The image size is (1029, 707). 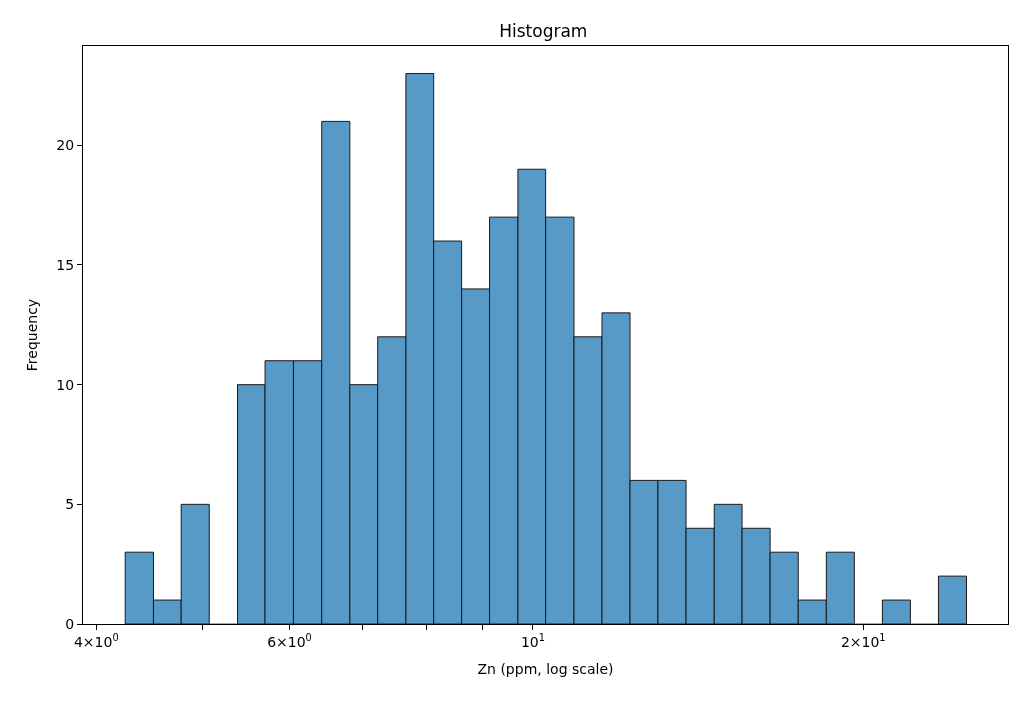 I want to click on y-tick-label: 15, so click(x=65, y=264).